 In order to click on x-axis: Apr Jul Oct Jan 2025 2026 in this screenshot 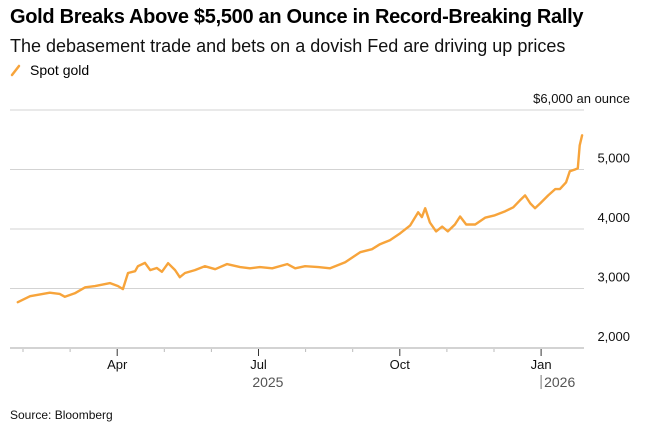, I will do `click(298, 369)`.